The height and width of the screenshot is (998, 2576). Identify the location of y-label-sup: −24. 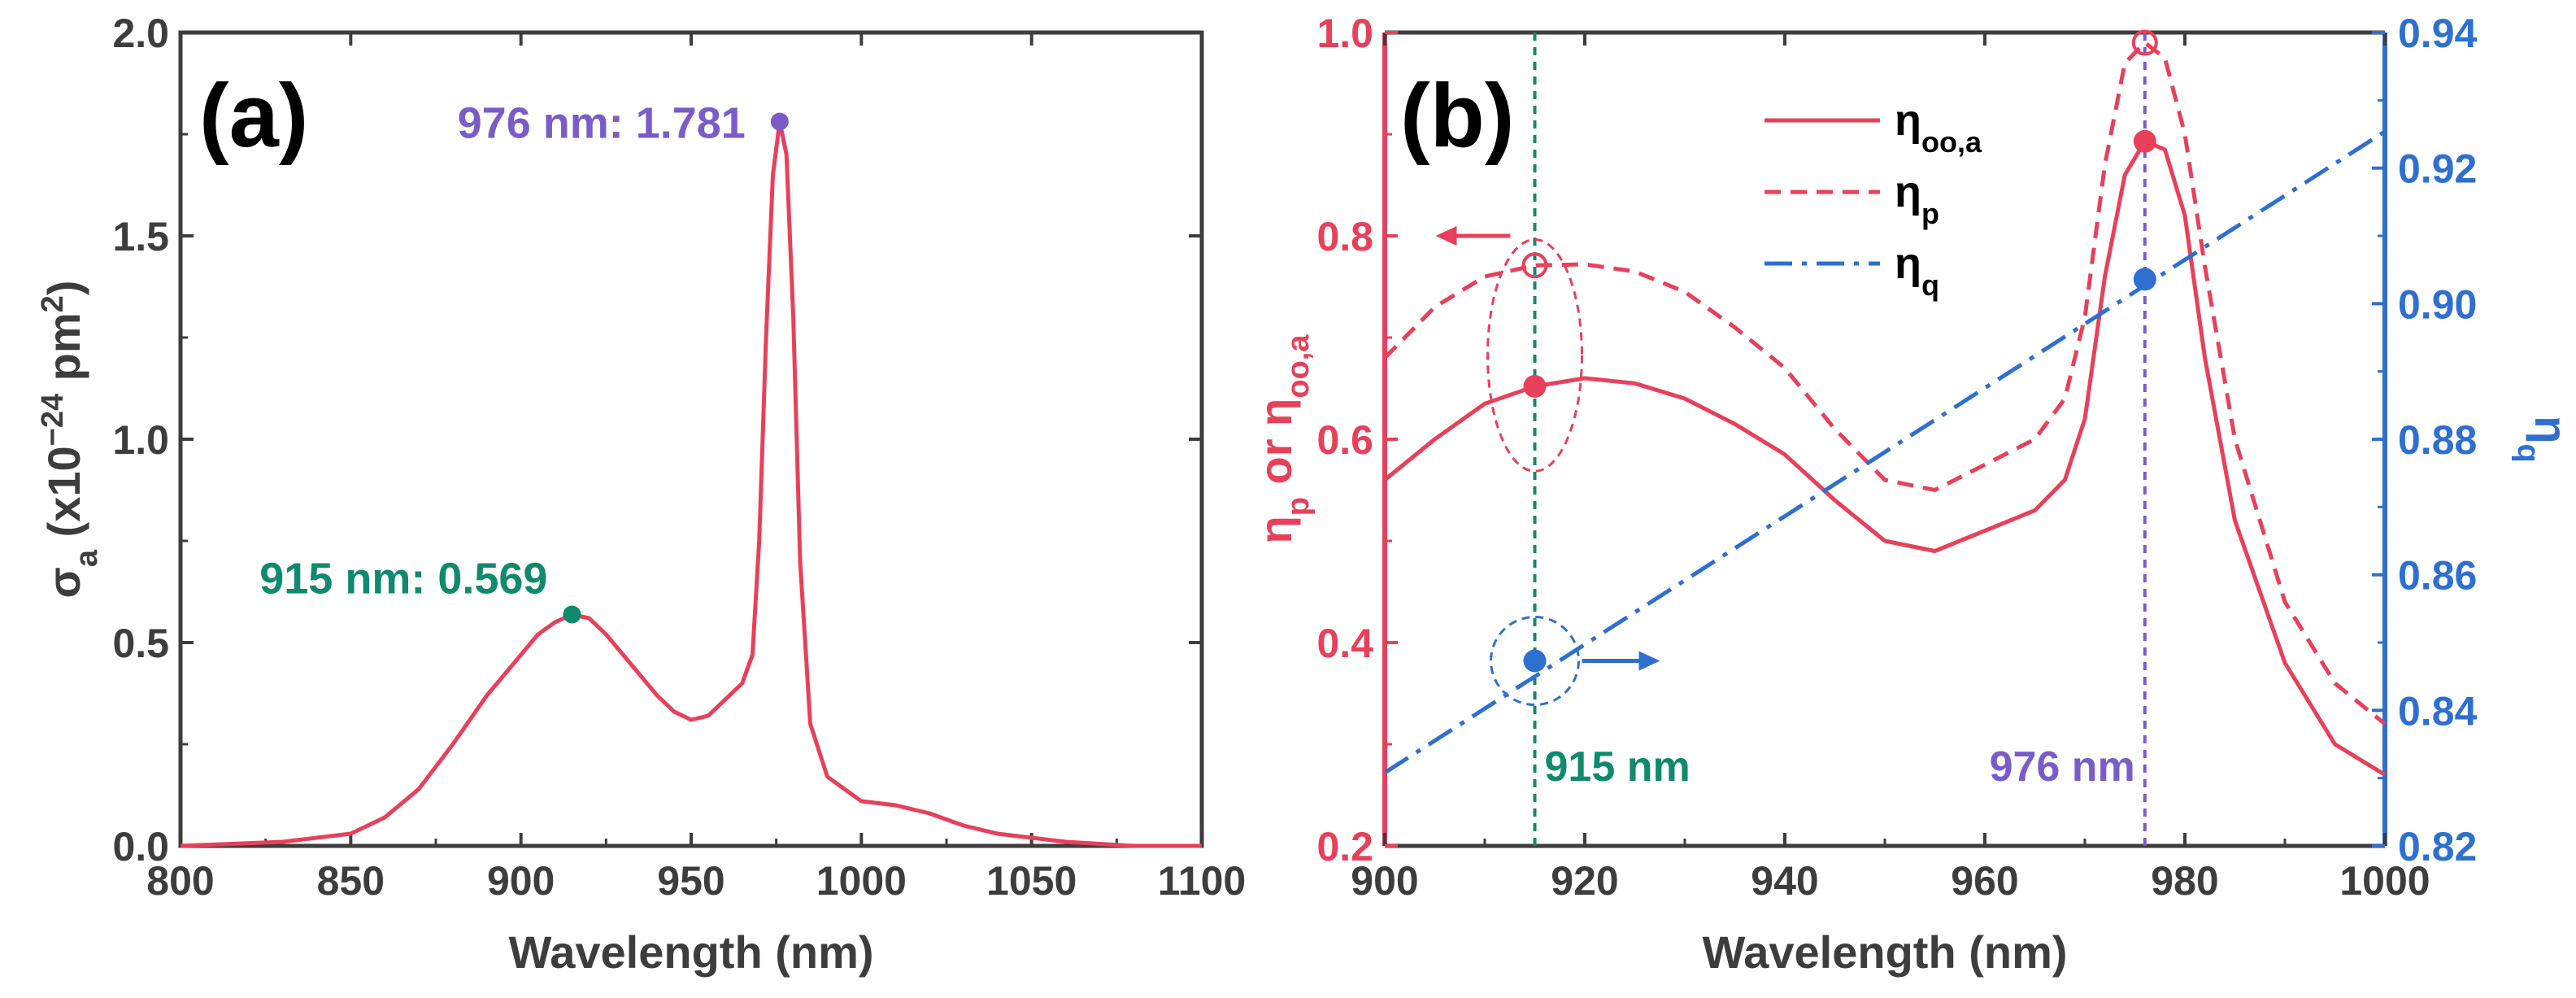
(53, 420).